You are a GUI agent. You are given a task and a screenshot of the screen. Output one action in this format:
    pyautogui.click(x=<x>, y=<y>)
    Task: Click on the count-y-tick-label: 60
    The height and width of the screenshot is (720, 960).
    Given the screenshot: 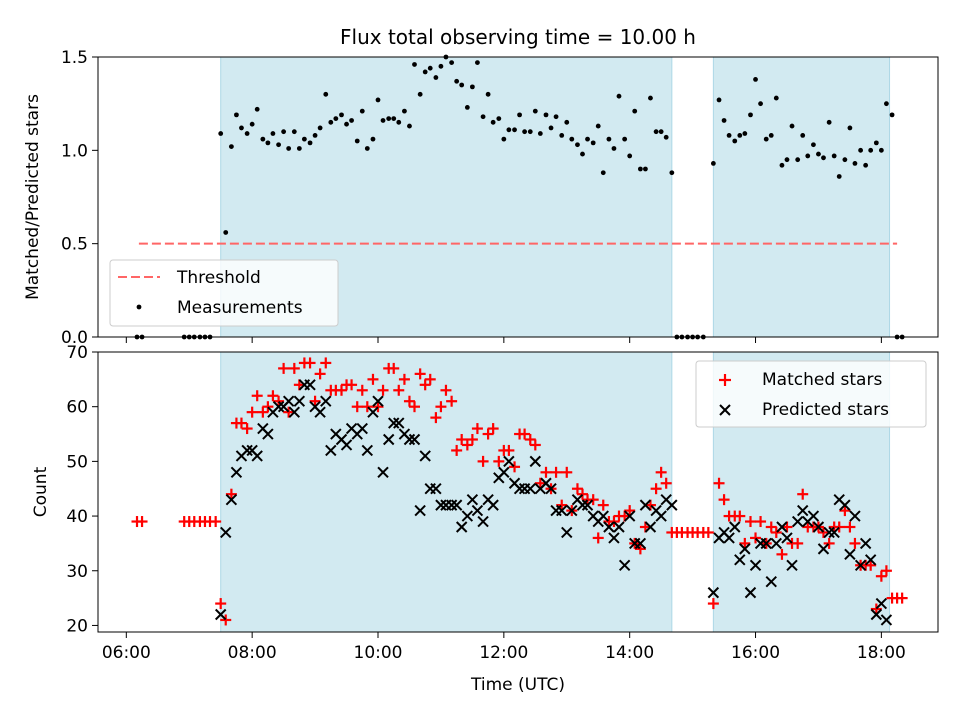 What is the action you would take?
    pyautogui.click(x=77, y=408)
    